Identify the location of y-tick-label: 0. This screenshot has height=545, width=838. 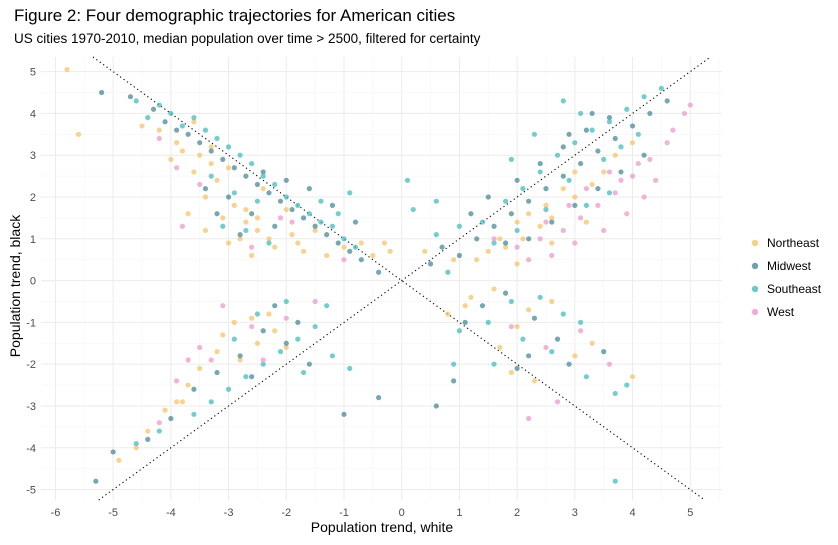
(33, 282).